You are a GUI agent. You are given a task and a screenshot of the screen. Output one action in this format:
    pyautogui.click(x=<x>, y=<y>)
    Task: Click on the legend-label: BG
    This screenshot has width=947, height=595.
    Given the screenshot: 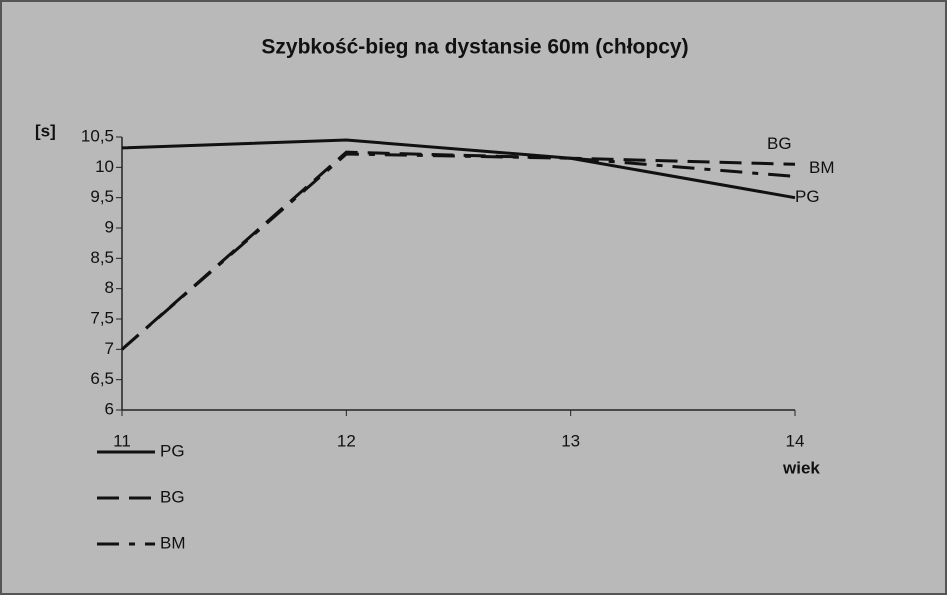 What is the action you would take?
    pyautogui.click(x=172, y=496)
    